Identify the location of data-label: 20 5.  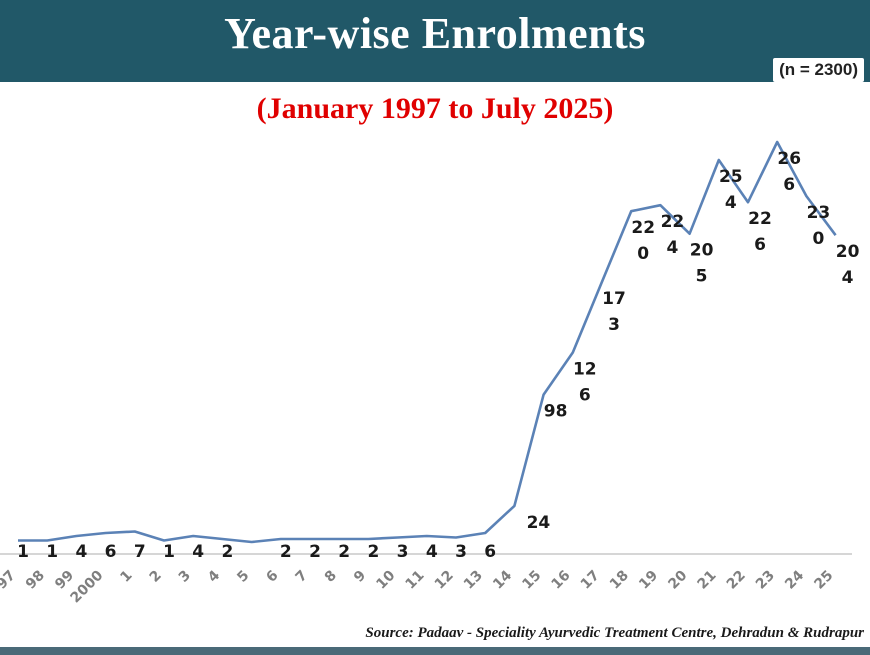
(702, 264).